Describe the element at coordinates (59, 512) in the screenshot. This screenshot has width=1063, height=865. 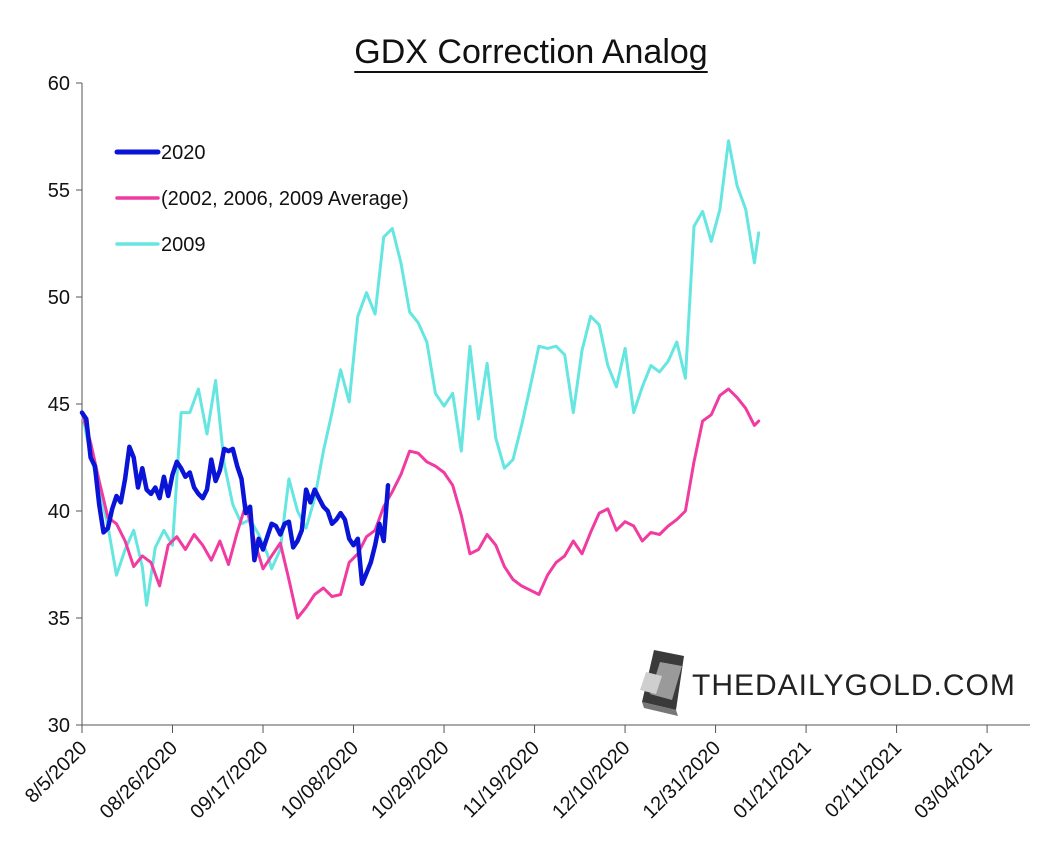
I see `y-tick-label: 40` at that location.